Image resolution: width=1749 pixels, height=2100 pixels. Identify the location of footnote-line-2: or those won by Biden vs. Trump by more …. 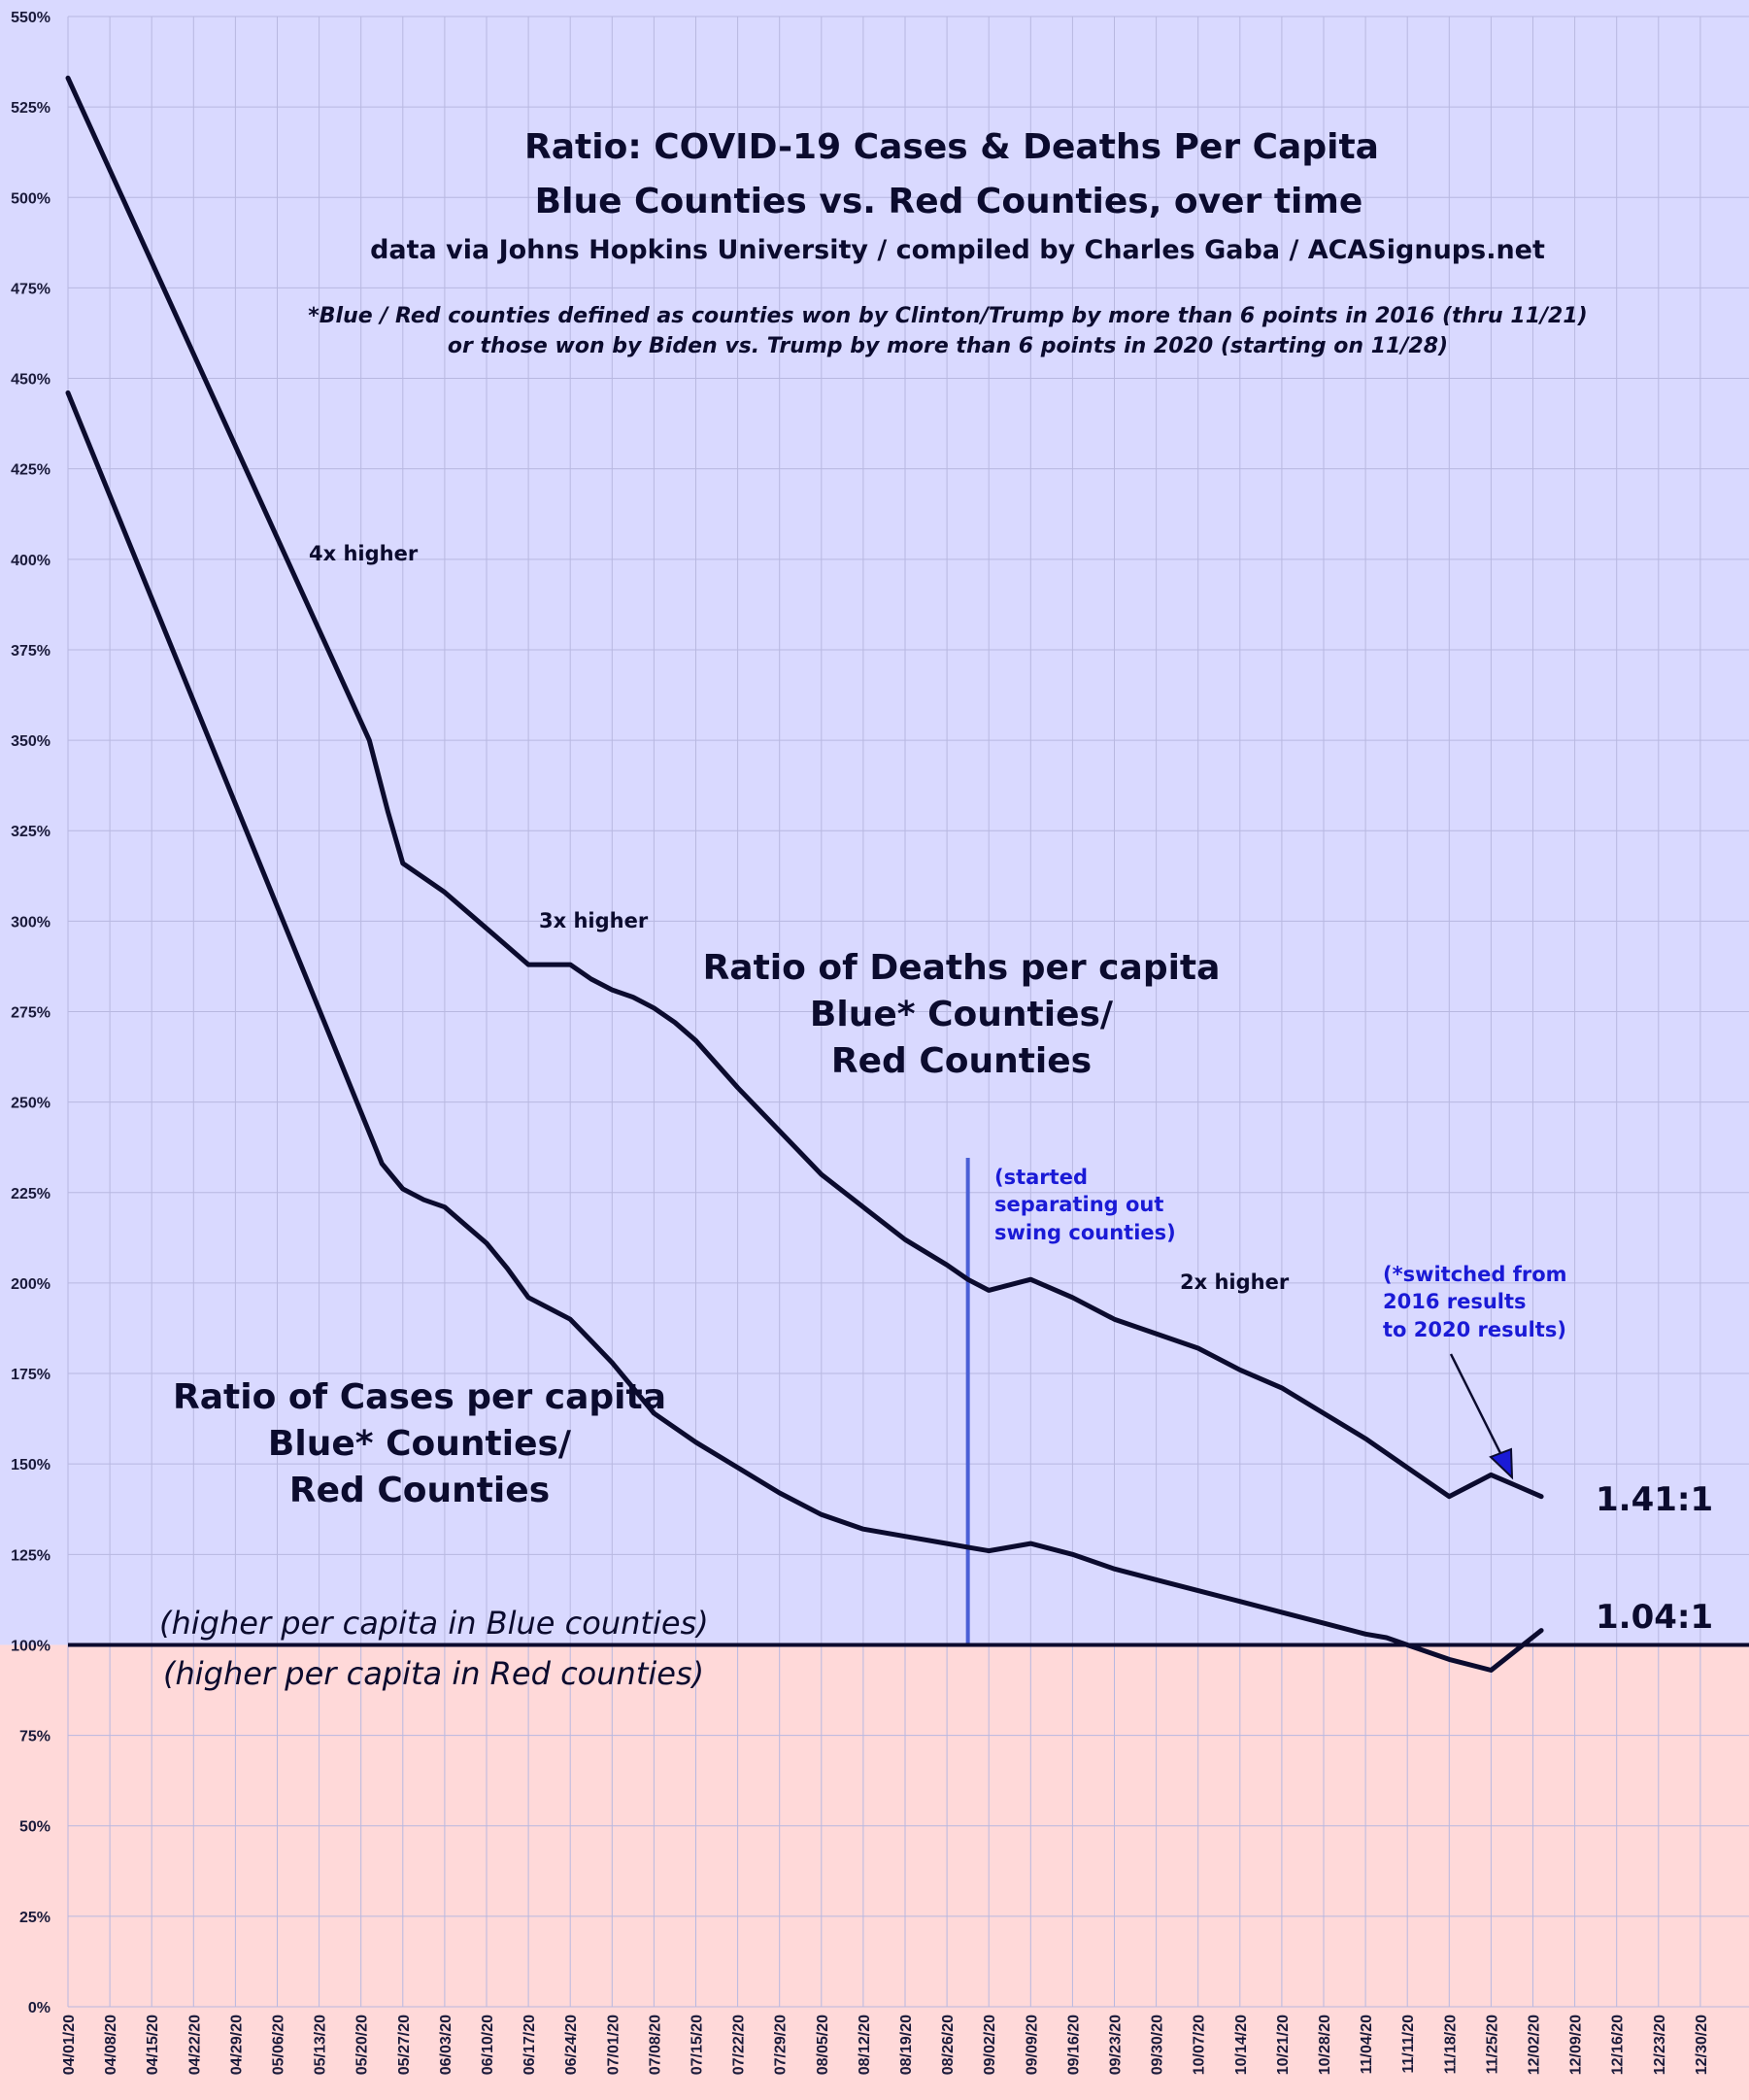
(948, 346).